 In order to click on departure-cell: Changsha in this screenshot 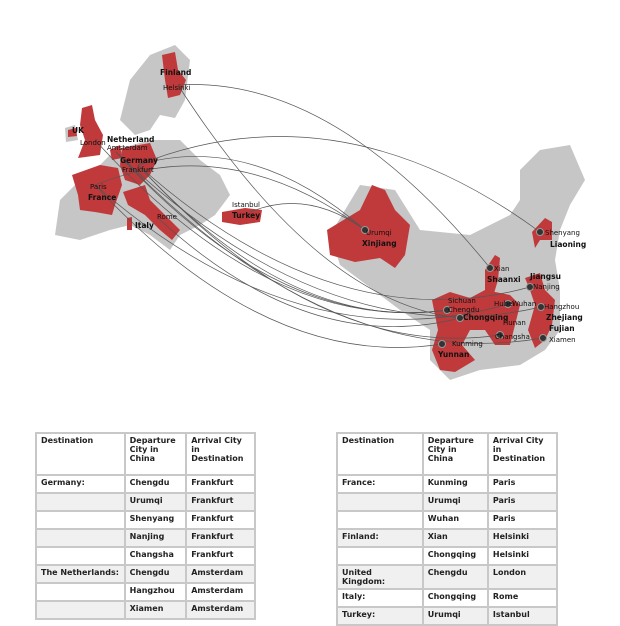, I will do `click(155, 556)`.